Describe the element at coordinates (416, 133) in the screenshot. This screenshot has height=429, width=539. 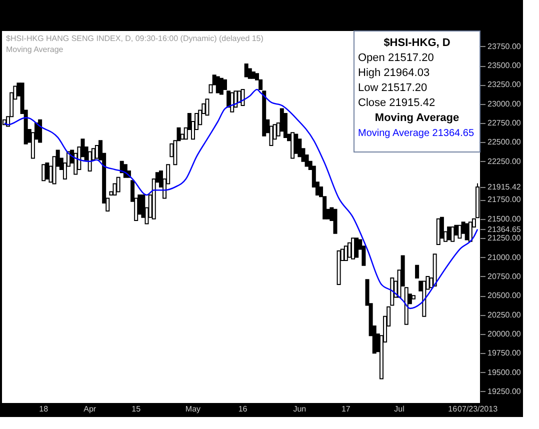
I see `annotation: Moving Average 21364.65` at that location.